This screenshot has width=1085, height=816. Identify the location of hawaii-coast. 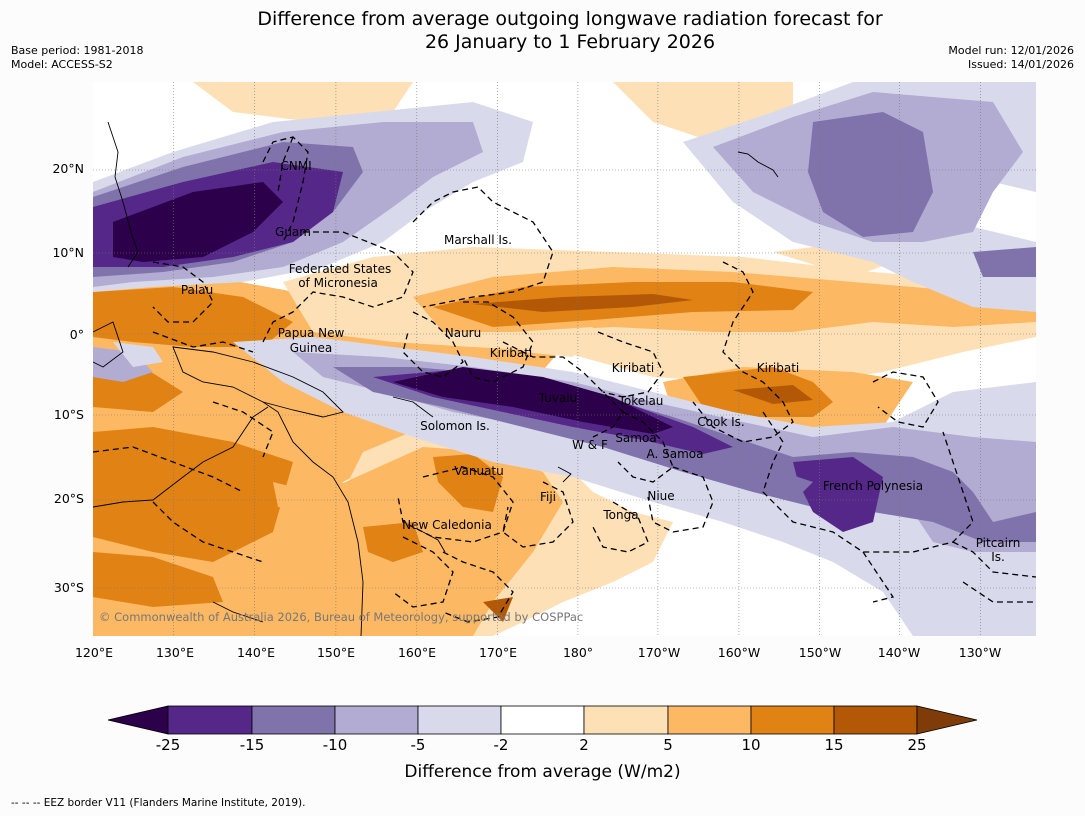
(758, 164).